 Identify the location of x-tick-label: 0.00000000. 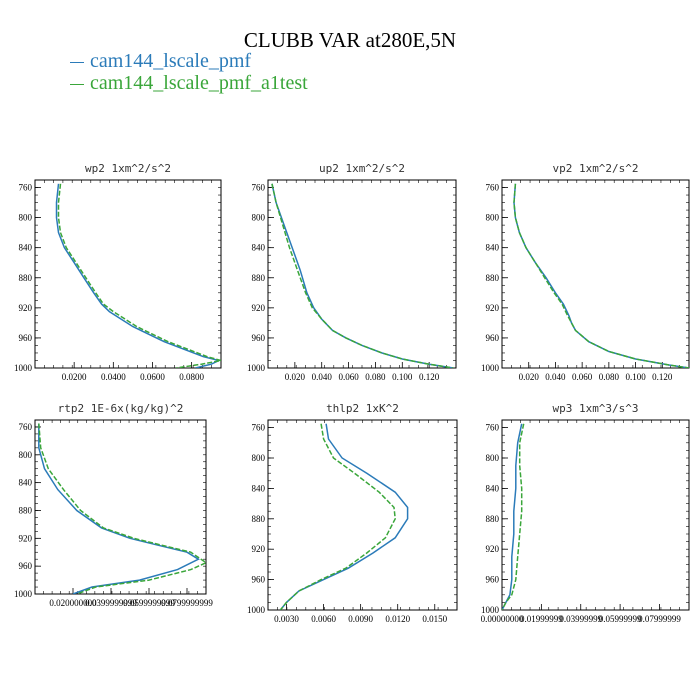
(502, 619).